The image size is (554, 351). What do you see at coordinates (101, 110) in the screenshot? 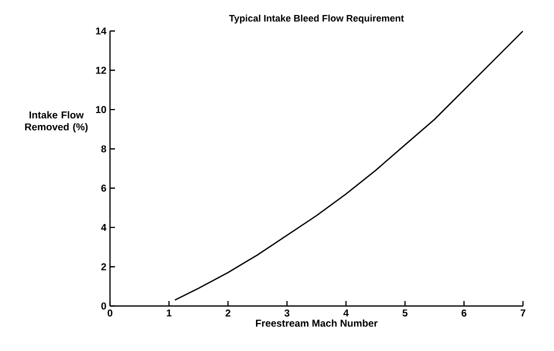
I see `y-tick-label: 10` at bounding box center [101, 110].